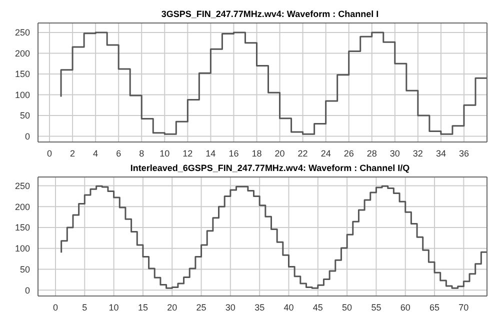  What do you see at coordinates (349, 153) in the screenshot?
I see `x-tick-label: 26` at bounding box center [349, 153].